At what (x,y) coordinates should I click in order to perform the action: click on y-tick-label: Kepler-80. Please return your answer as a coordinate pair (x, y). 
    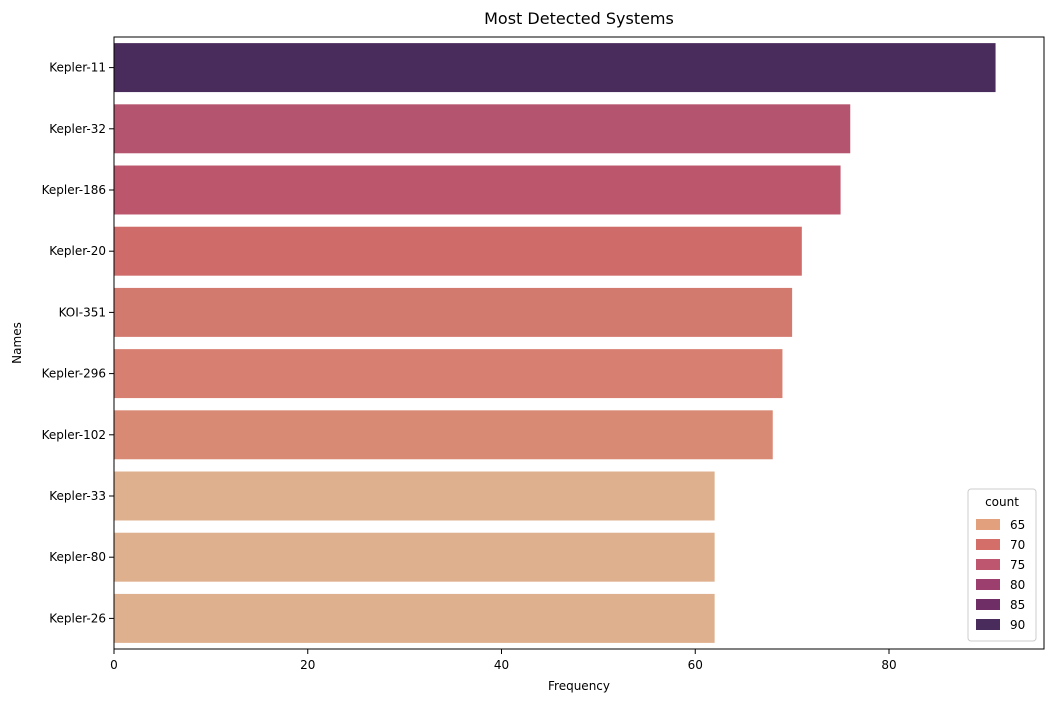
    Looking at the image, I should click on (77, 557).